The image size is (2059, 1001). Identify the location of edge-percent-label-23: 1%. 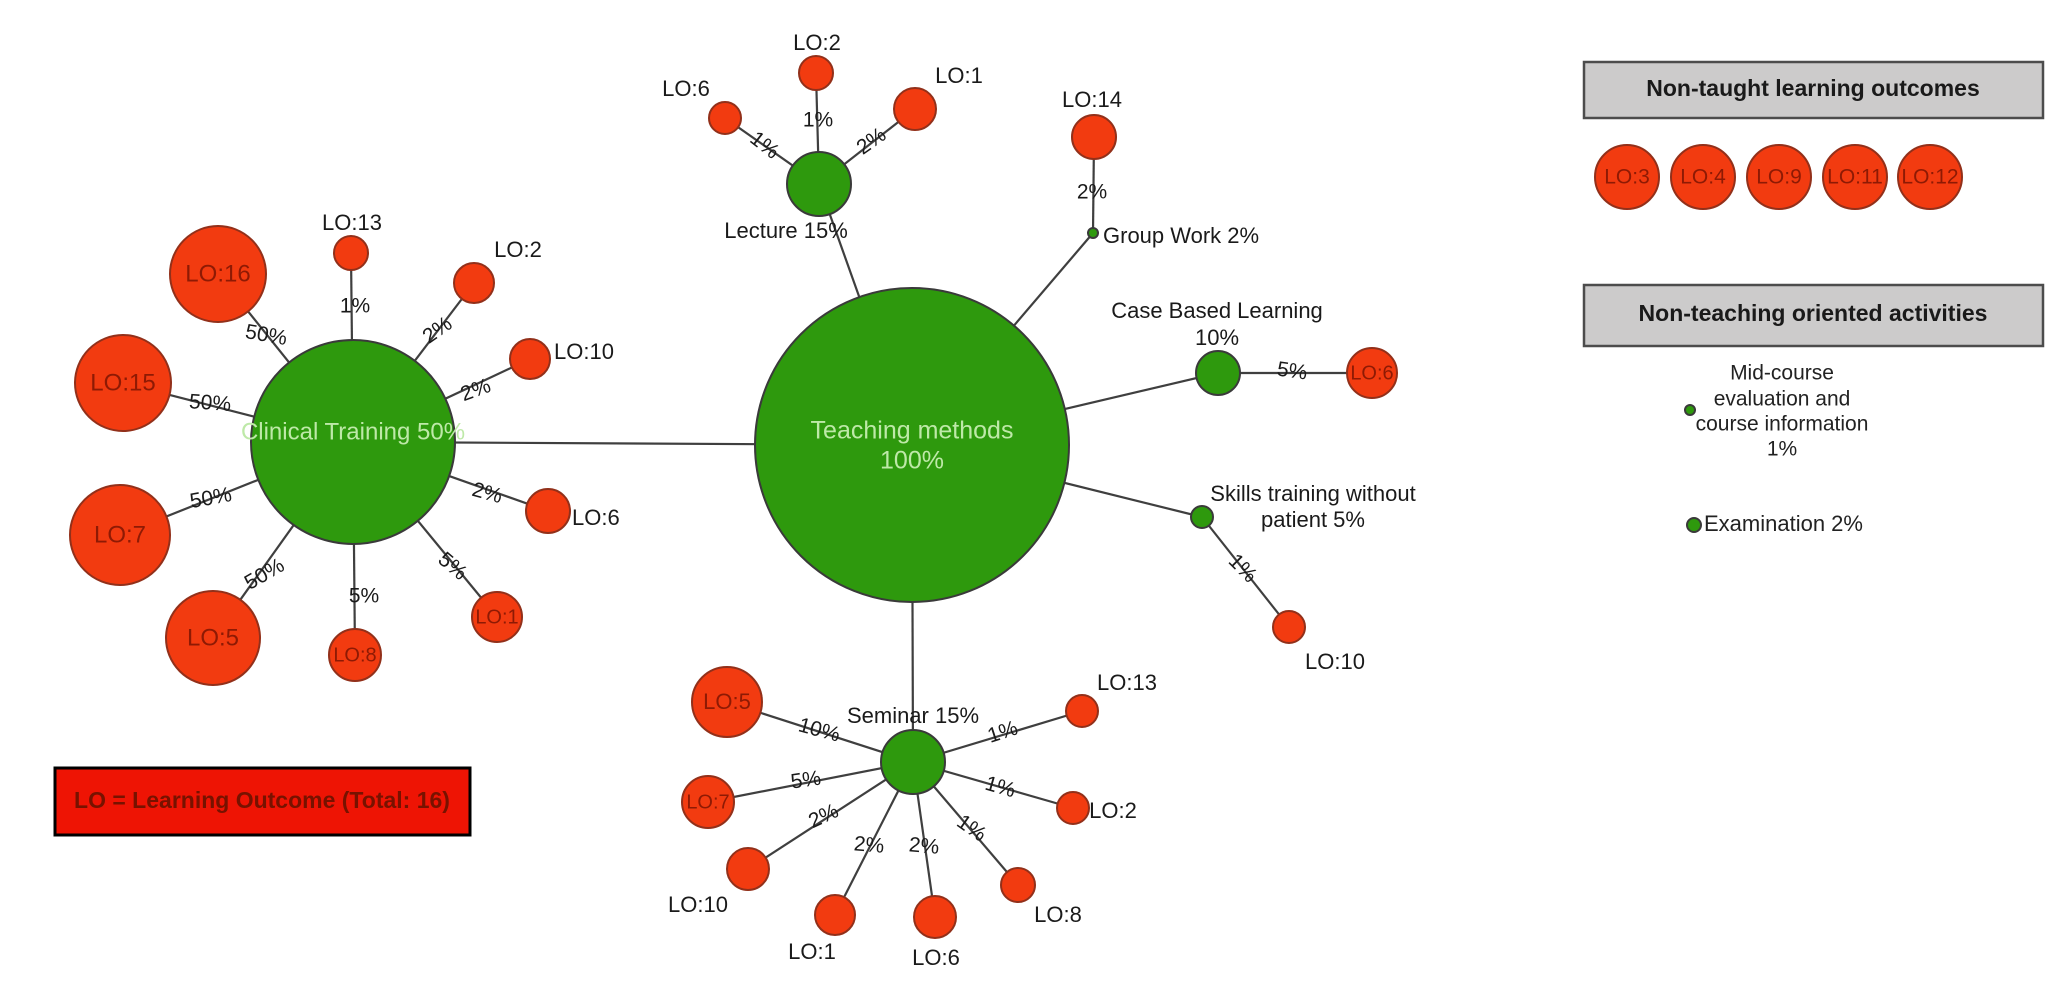
(1003, 731).